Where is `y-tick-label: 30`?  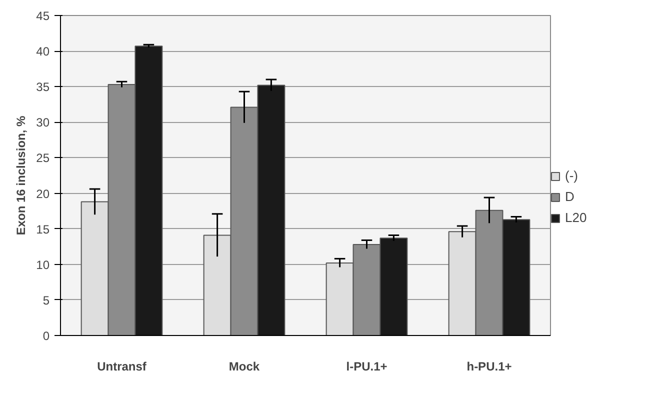
y-tick-label: 30 is located at coordinates (43, 123).